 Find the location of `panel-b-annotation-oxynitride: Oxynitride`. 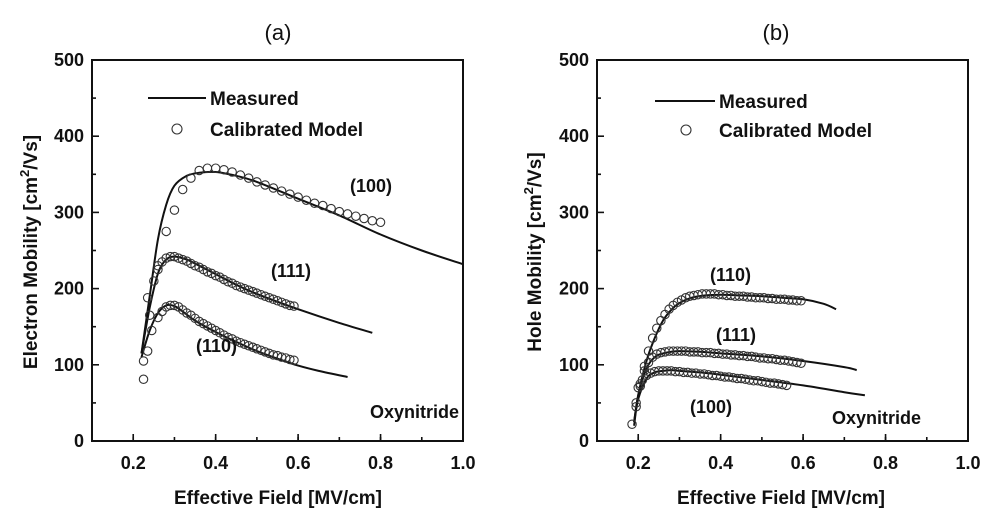

panel-b-annotation-oxynitride: Oxynitride is located at coordinates (876, 418).